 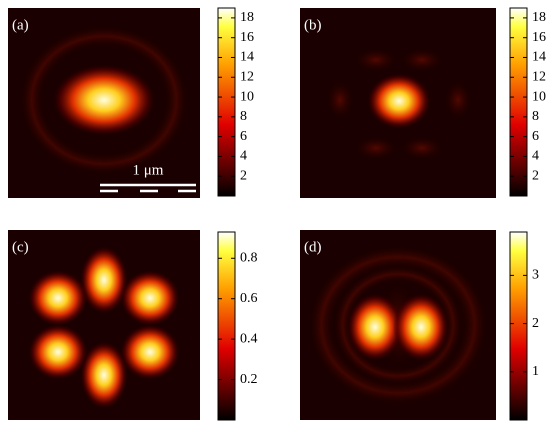 I want to click on colorbar-tick-label: 0.4, so click(x=249, y=338).